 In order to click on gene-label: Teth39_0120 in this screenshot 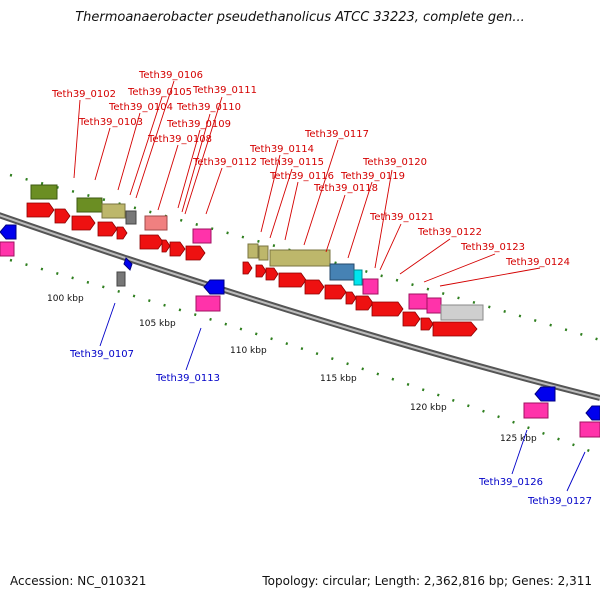, I will do `click(394, 162)`.